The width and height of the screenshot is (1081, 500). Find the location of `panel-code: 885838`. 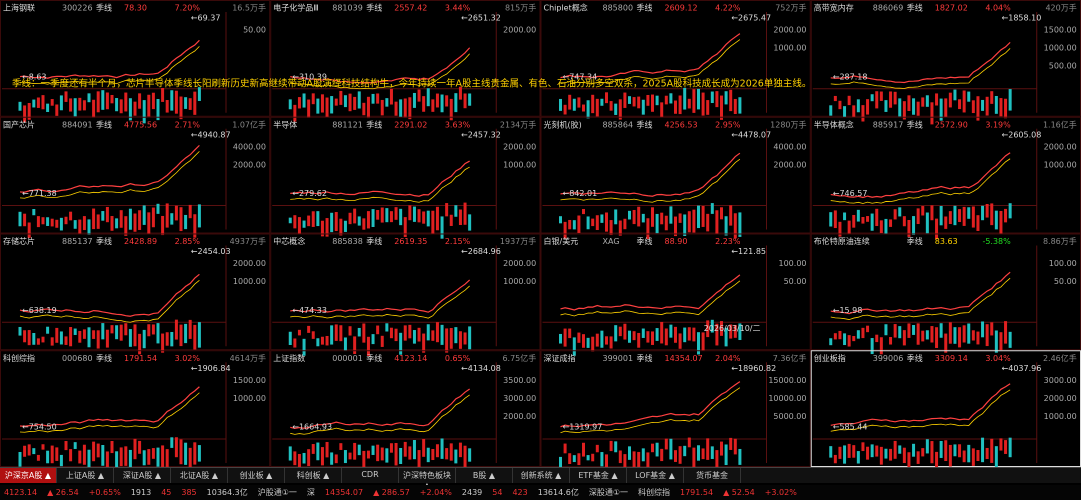

panel-code: 885838 is located at coordinates (347, 241).